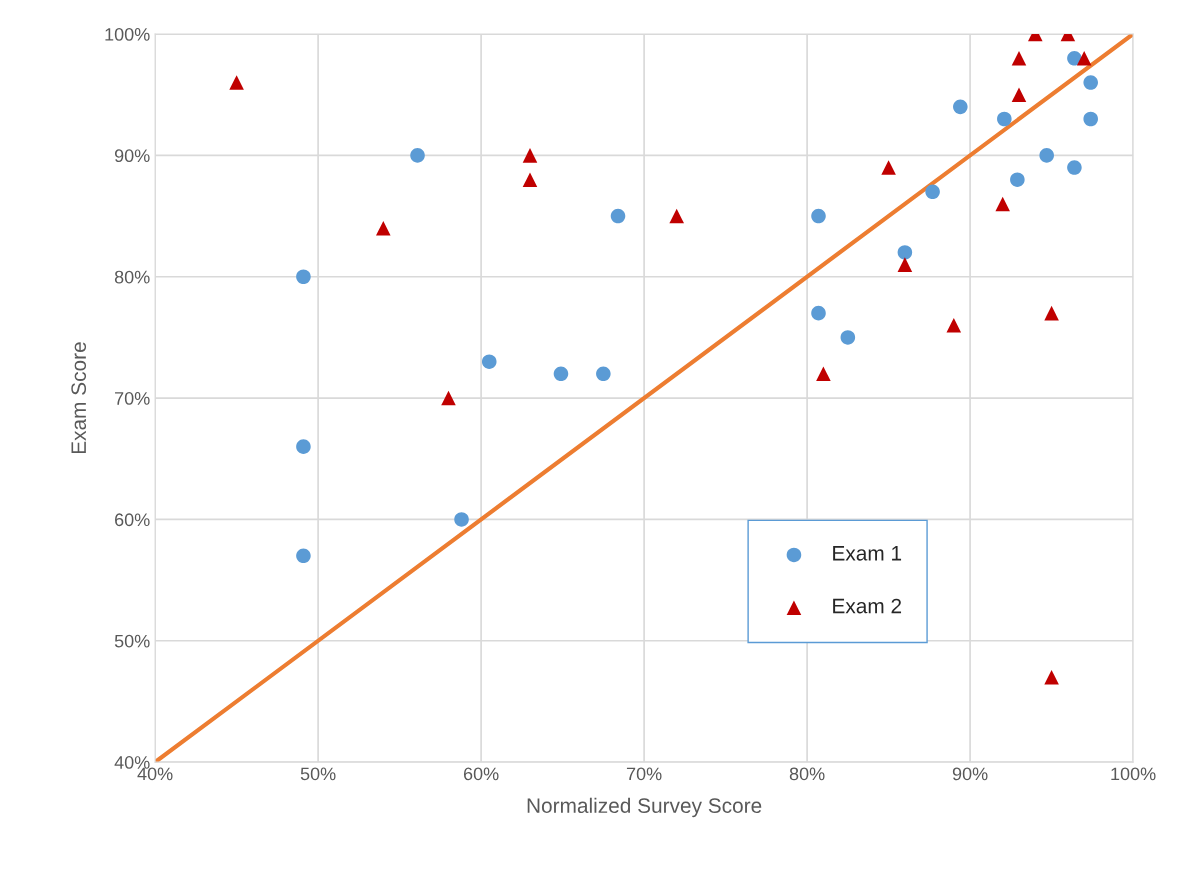 The image size is (1184, 873). I want to click on y-tick-label: 40%, so click(132, 762).